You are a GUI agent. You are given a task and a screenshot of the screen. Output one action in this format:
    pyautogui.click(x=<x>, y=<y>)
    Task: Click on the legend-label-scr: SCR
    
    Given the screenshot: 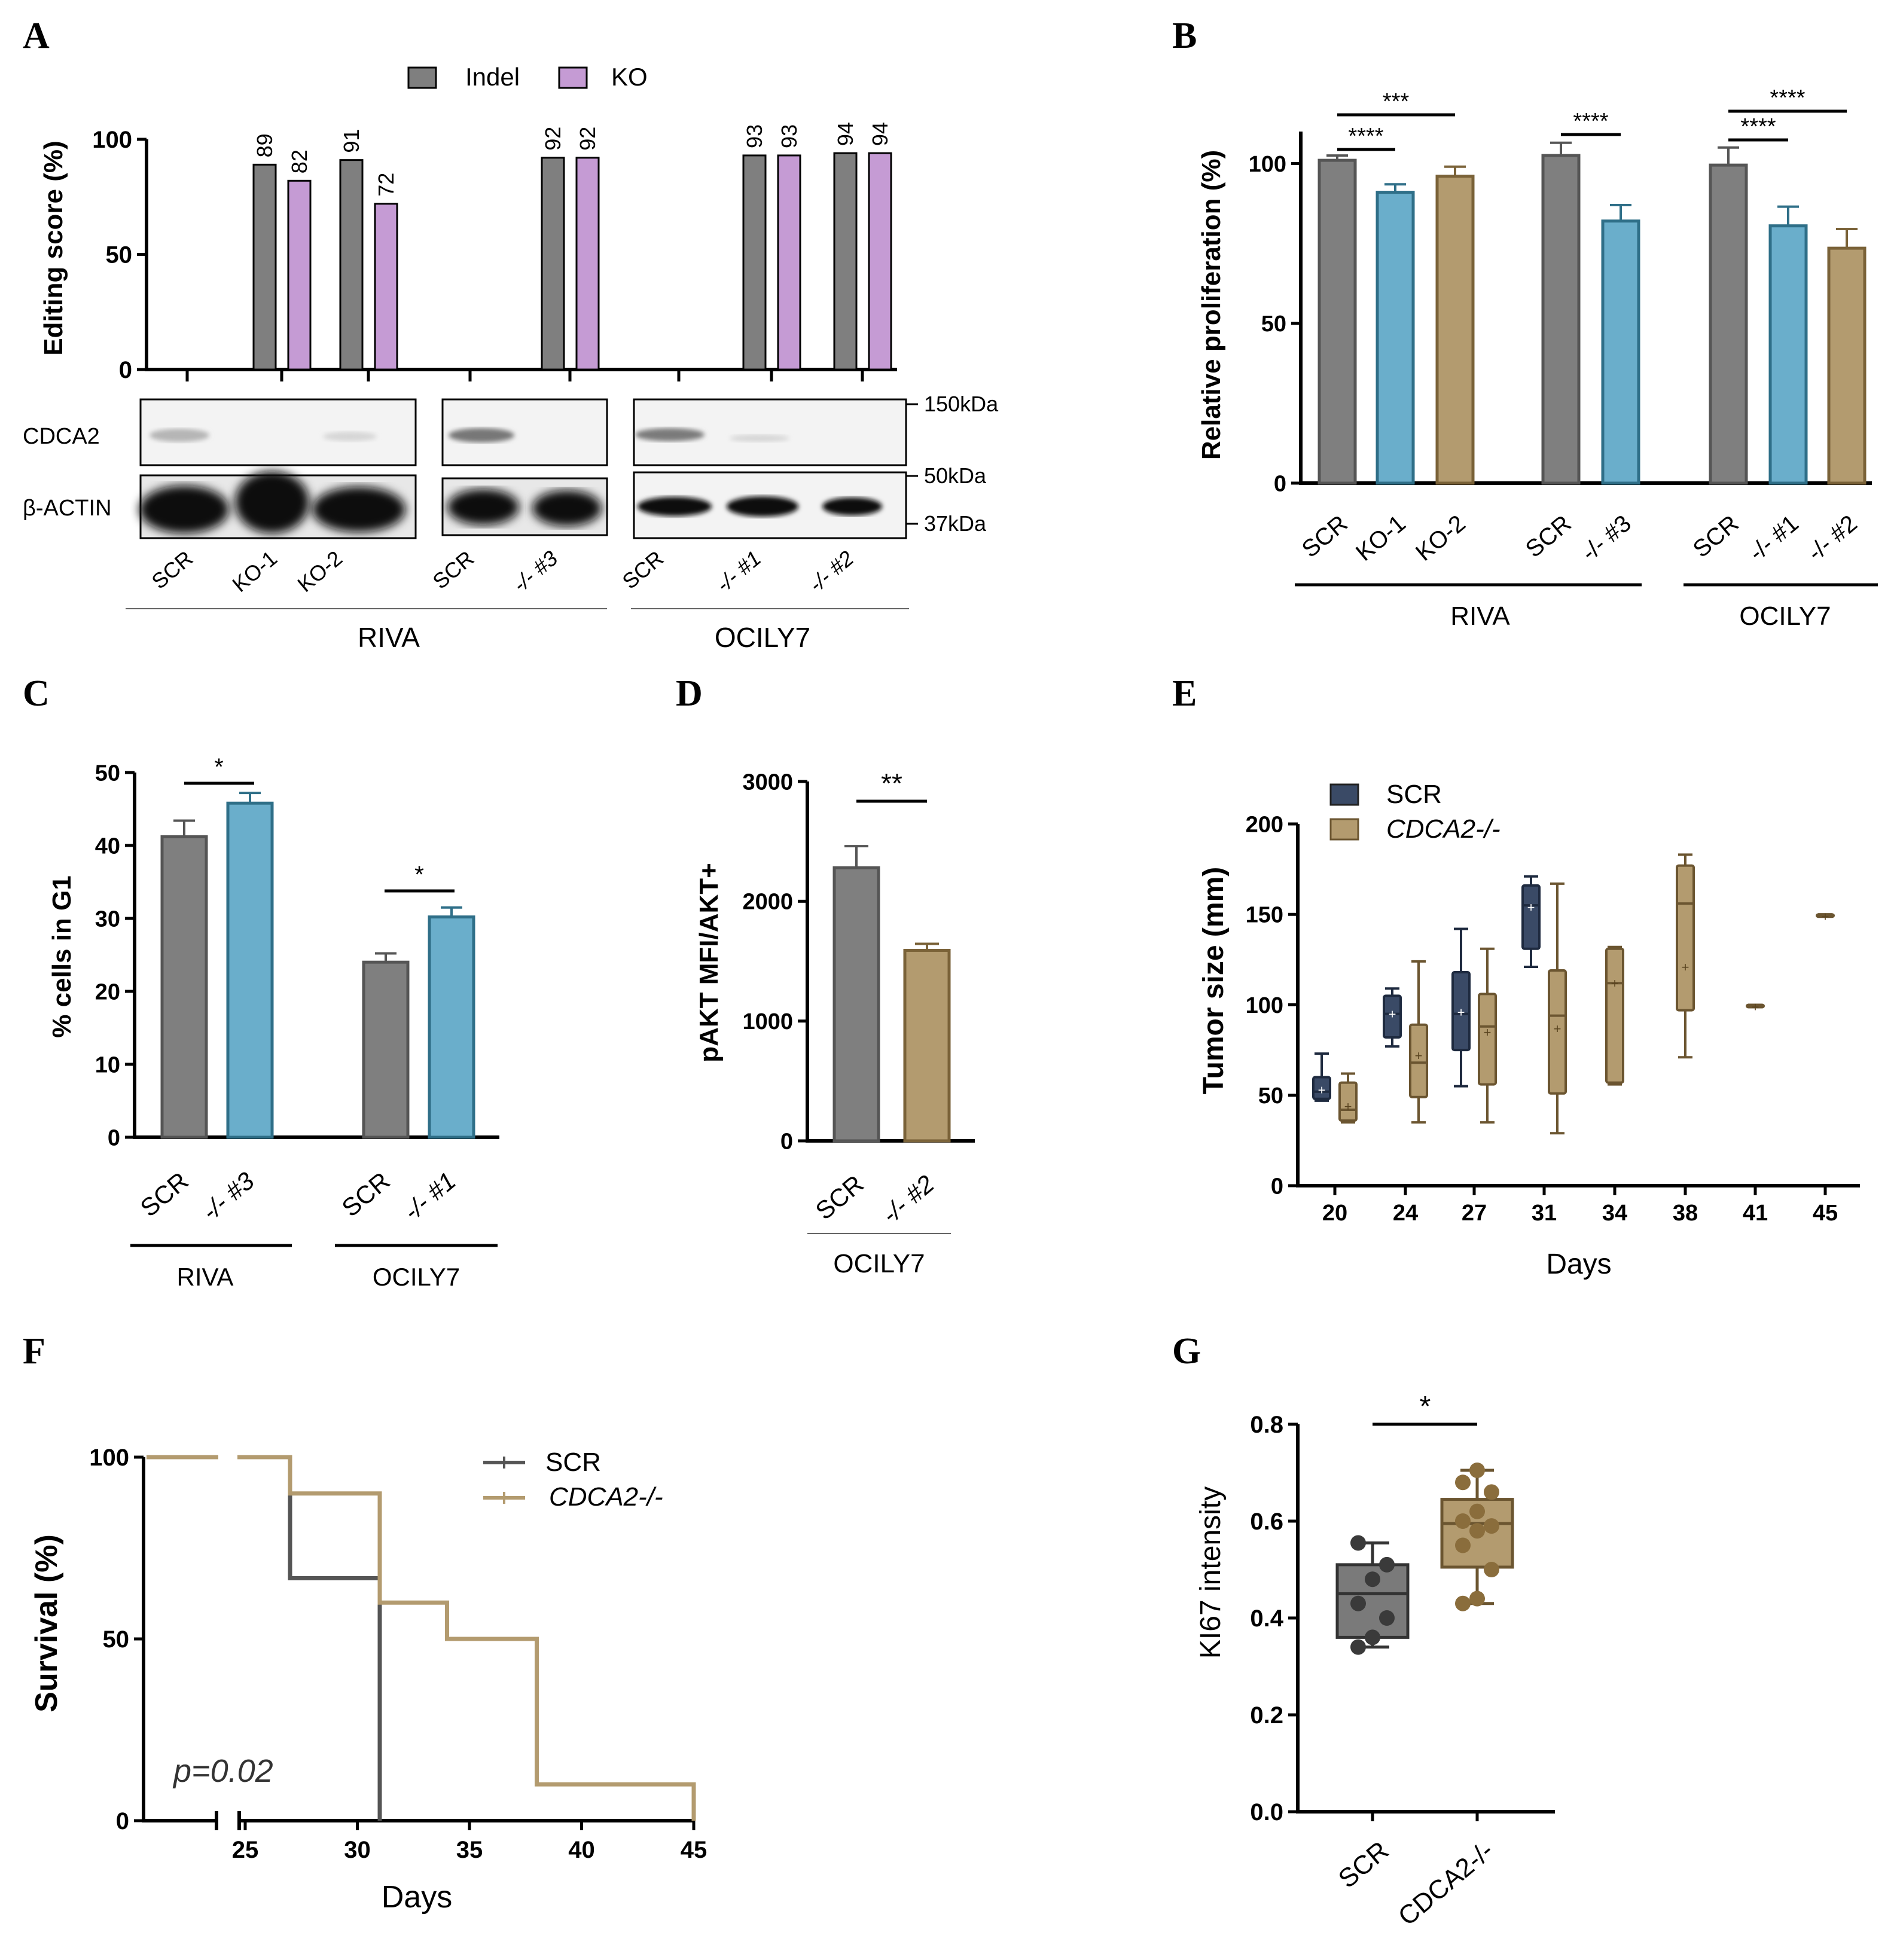 What is the action you would take?
    pyautogui.click(x=1414, y=795)
    